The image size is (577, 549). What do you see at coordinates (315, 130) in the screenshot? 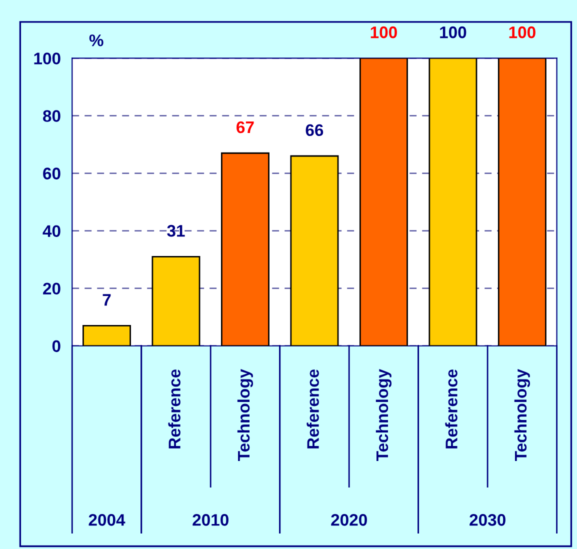
I see `data-label: 66` at bounding box center [315, 130].